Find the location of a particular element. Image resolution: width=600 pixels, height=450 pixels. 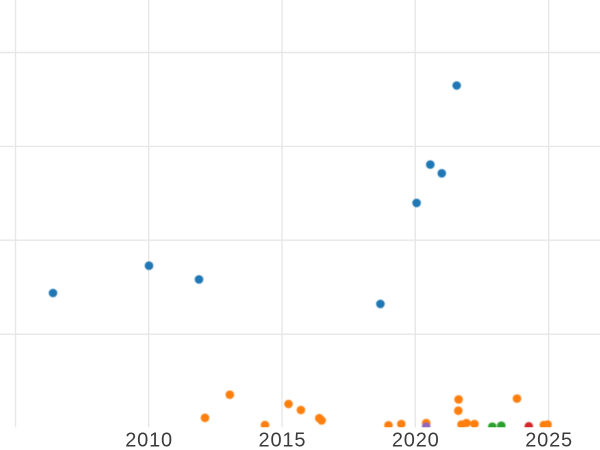

svg-text: 2020 is located at coordinates (416, 440).